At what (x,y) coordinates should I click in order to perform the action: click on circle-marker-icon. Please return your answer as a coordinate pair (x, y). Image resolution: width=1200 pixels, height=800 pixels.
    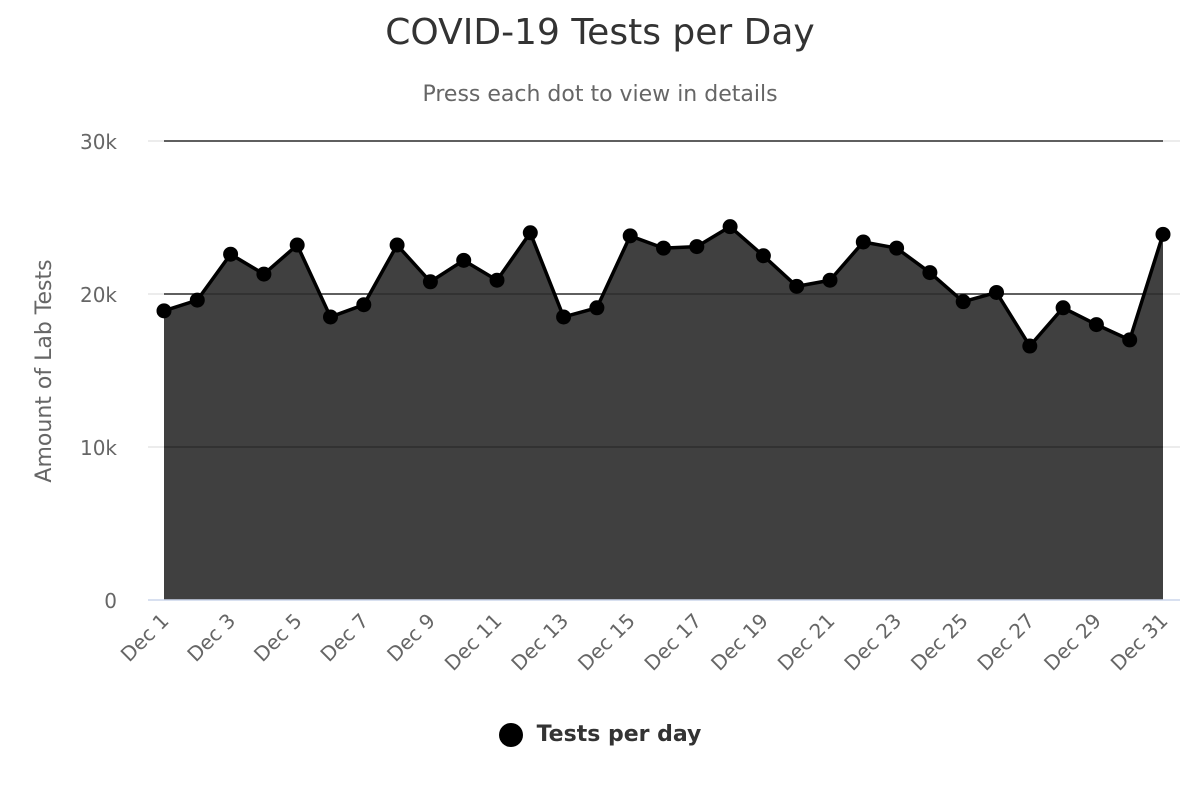
    Looking at the image, I should click on (510, 734).